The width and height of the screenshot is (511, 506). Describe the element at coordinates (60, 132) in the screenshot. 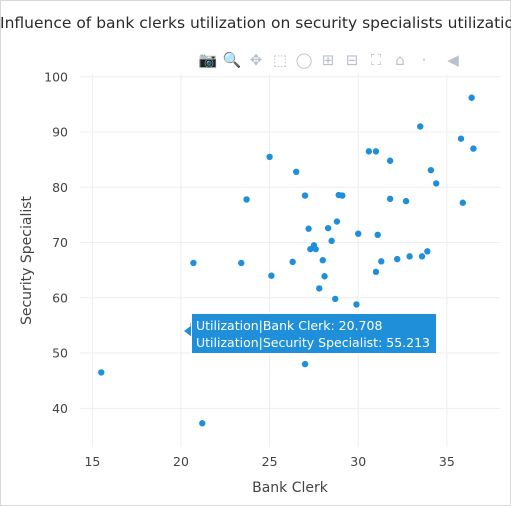

I see `y-tick-label: 90` at that location.